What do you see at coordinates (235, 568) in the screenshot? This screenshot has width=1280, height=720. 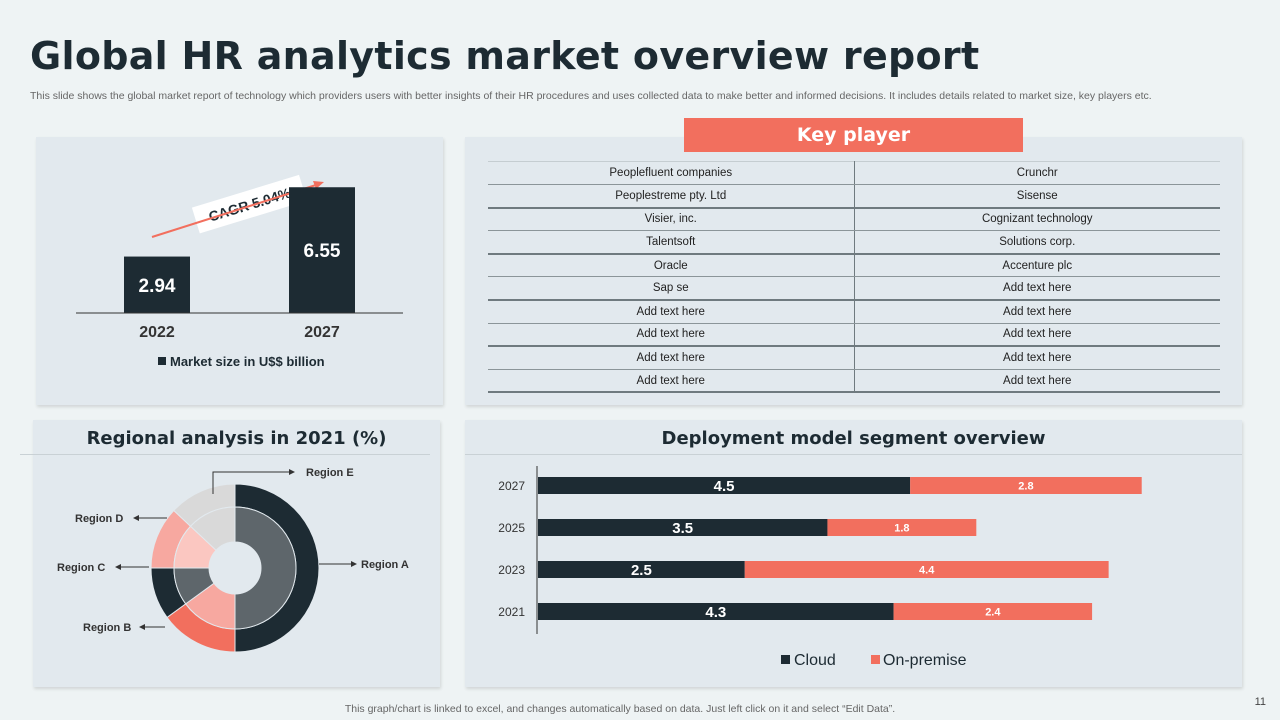 I see `donut-hole` at bounding box center [235, 568].